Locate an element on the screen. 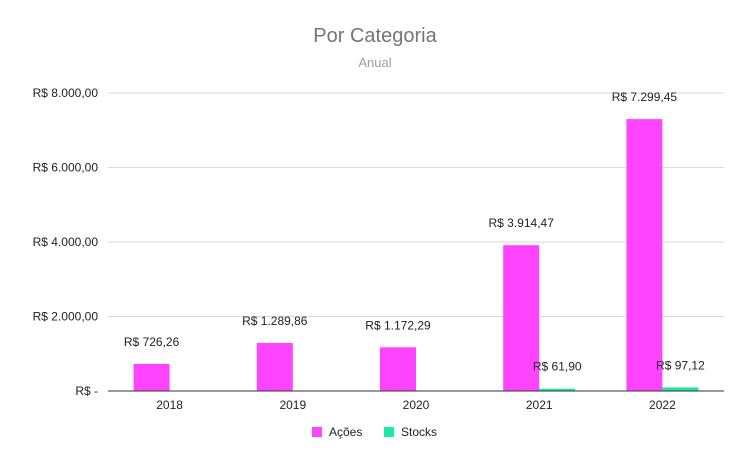 This screenshot has width=750, height=464. legend-label: Stocks is located at coordinates (419, 432).